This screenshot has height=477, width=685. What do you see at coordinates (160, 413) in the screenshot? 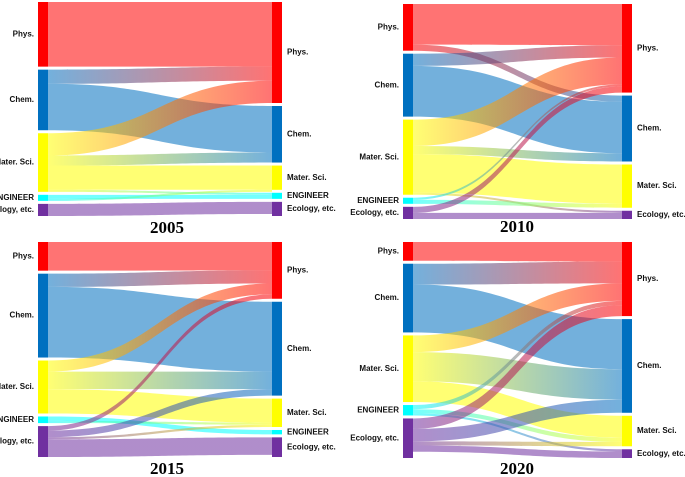
I see `flow-ecology-etc-to-chem` at bounding box center [160, 413].